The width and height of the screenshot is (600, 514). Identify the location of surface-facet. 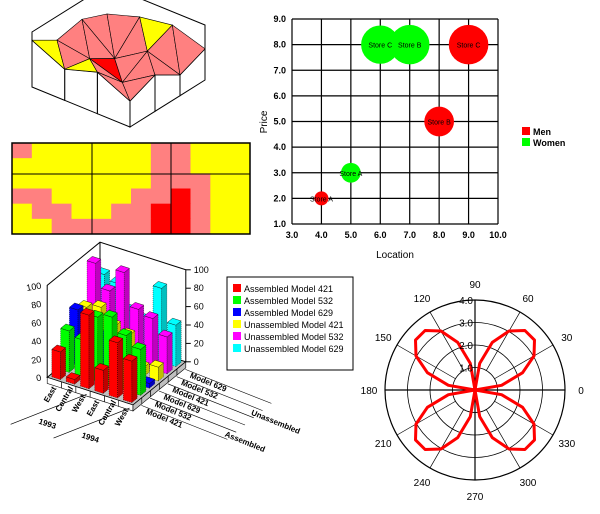
(138, 88).